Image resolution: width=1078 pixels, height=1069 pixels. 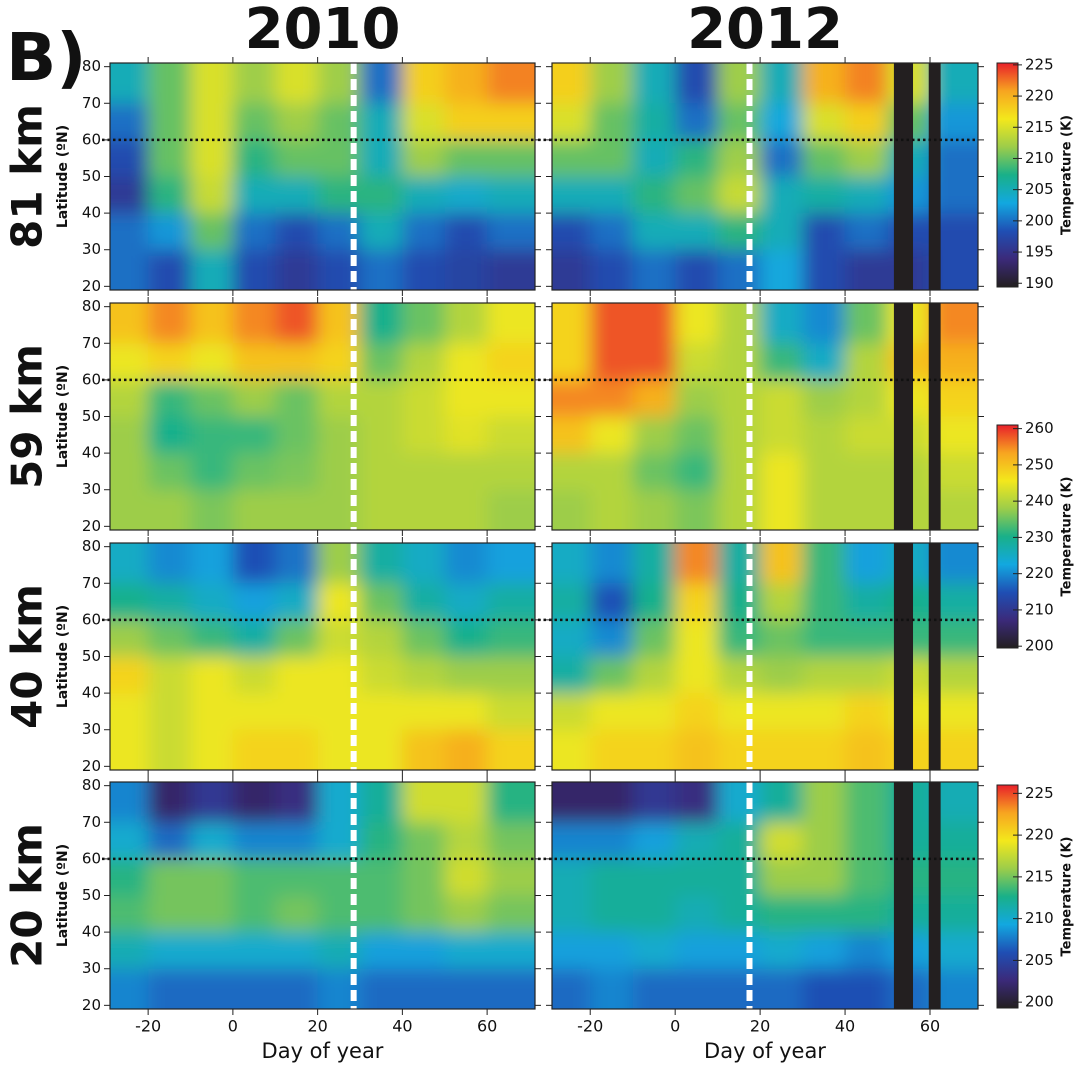 I want to click on x-tick-label: 0, so click(x=233, y=1026).